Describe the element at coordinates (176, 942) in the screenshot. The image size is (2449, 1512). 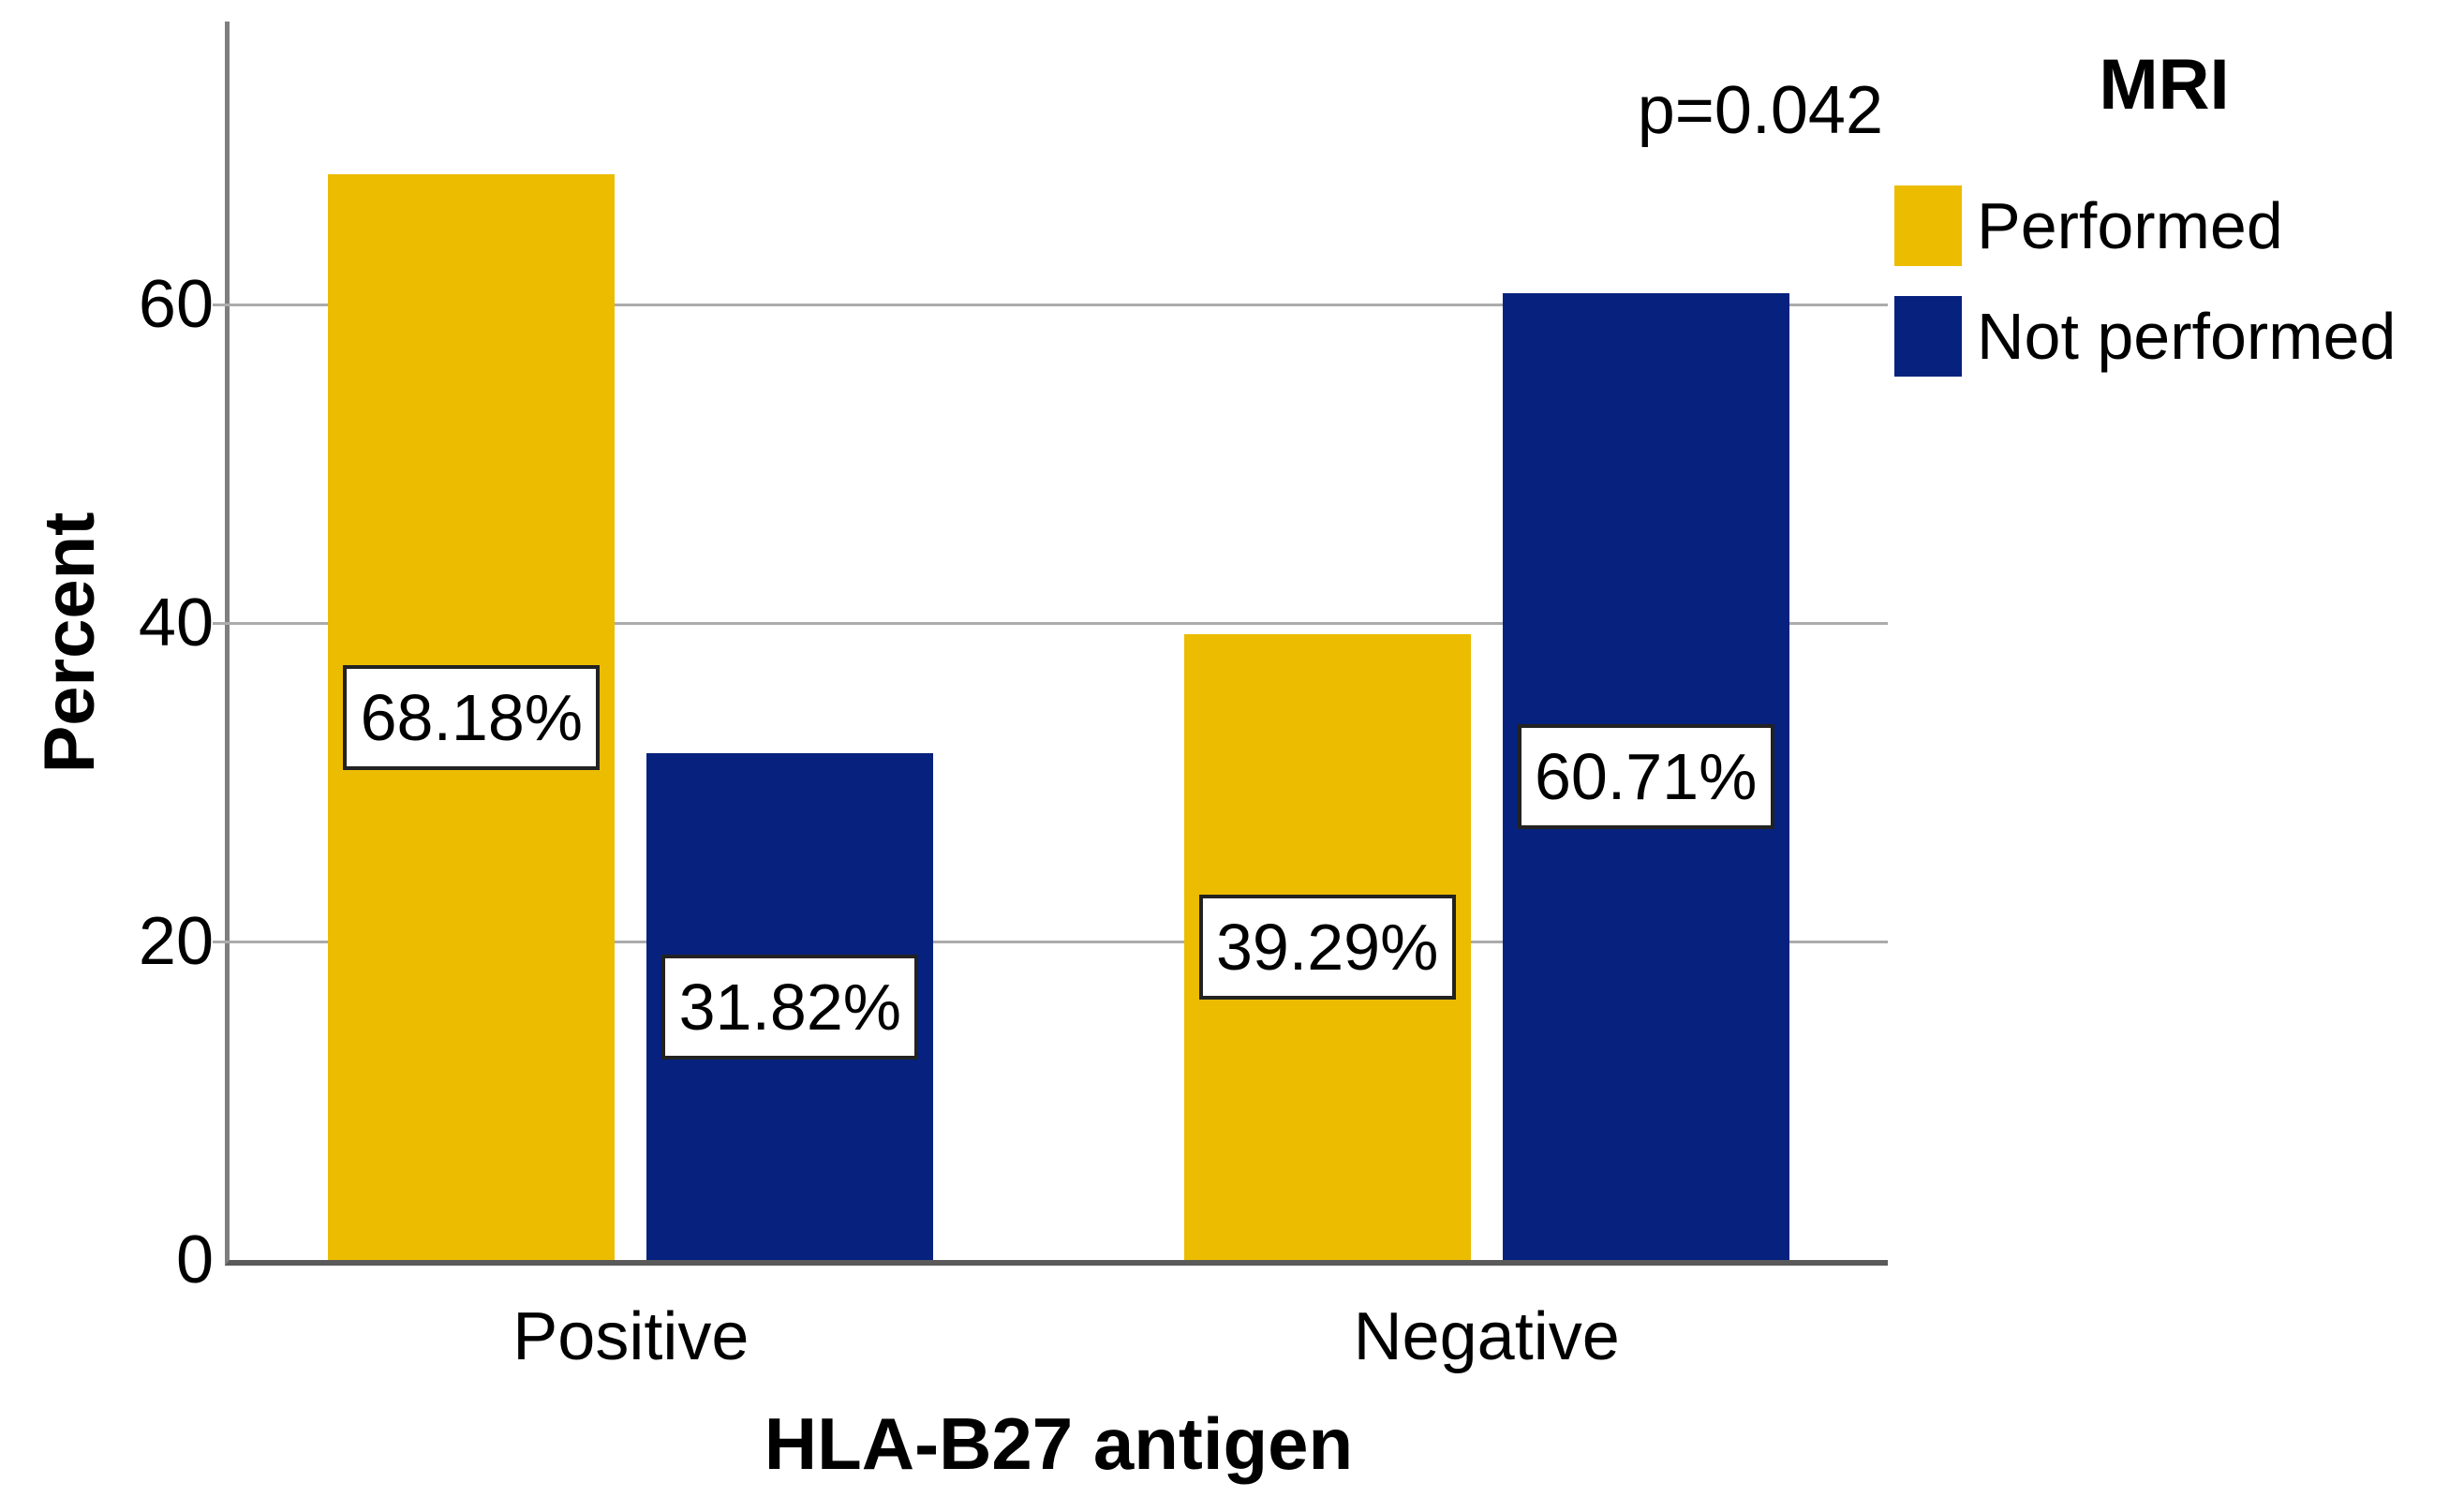
I see `y-tick-label-20: 20` at that location.